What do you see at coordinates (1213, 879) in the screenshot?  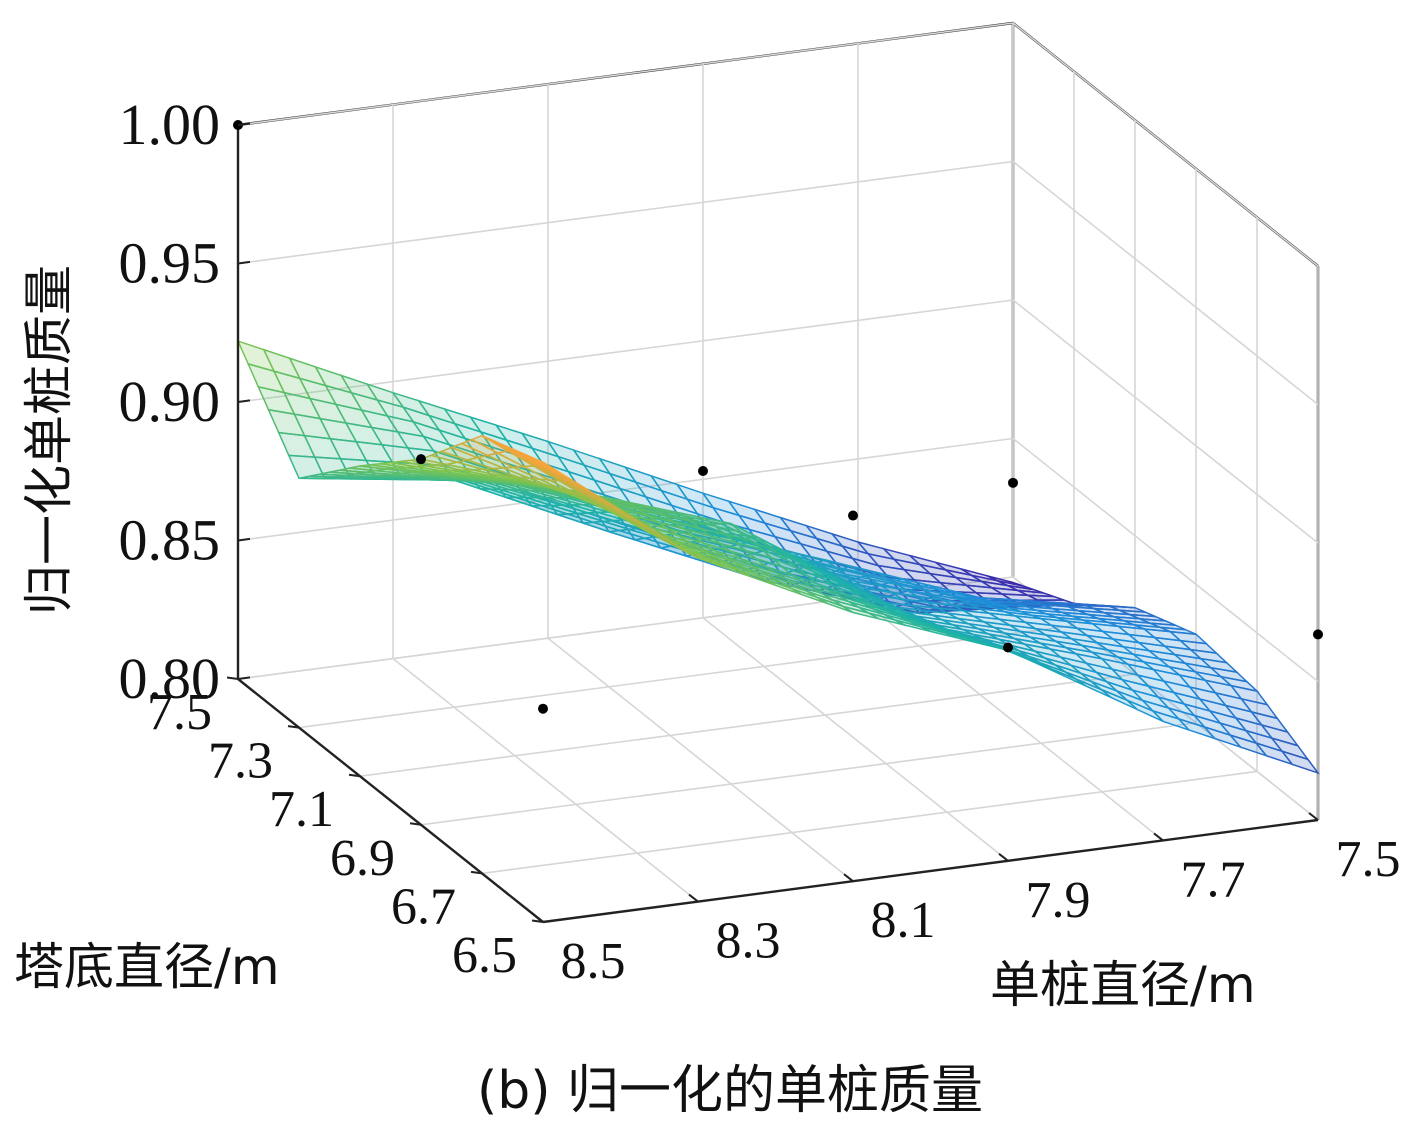 I see `x-tick-label: 7.7` at bounding box center [1213, 879].